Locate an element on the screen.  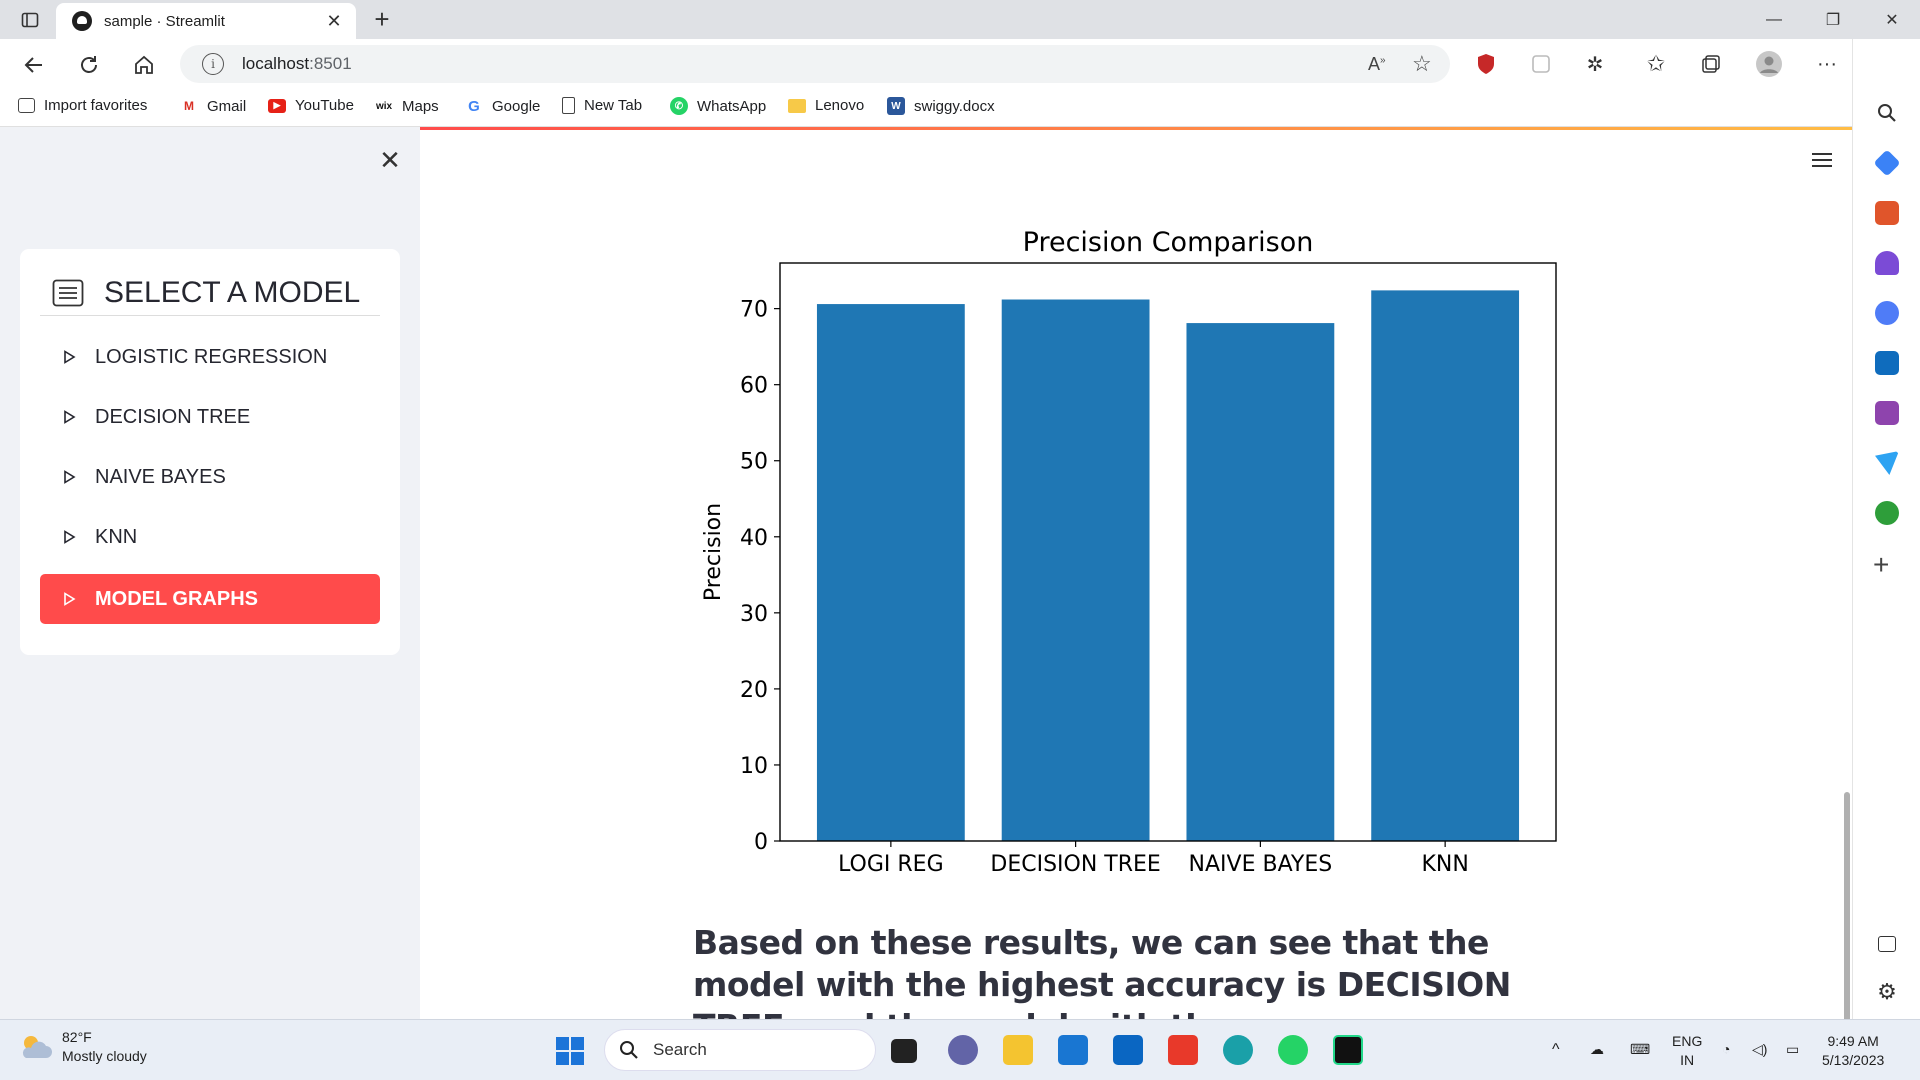
hide-sidebar-icon is located at coordinates (1887, 944).